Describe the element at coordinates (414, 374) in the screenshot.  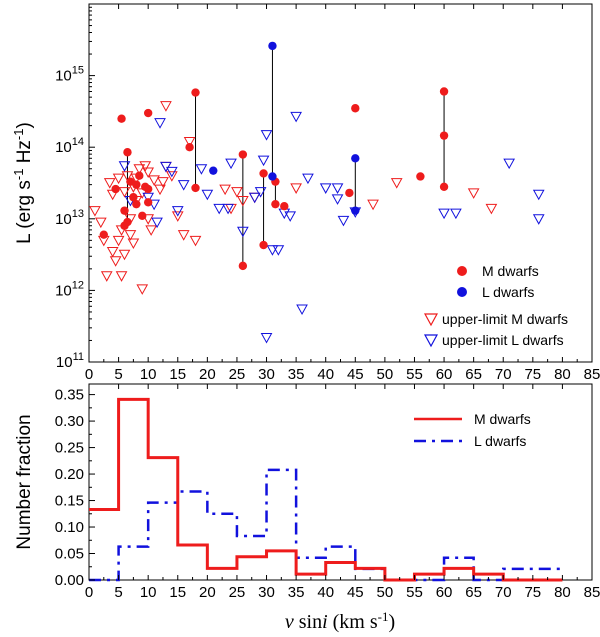
I see `top-x-tick-label: 55` at that location.